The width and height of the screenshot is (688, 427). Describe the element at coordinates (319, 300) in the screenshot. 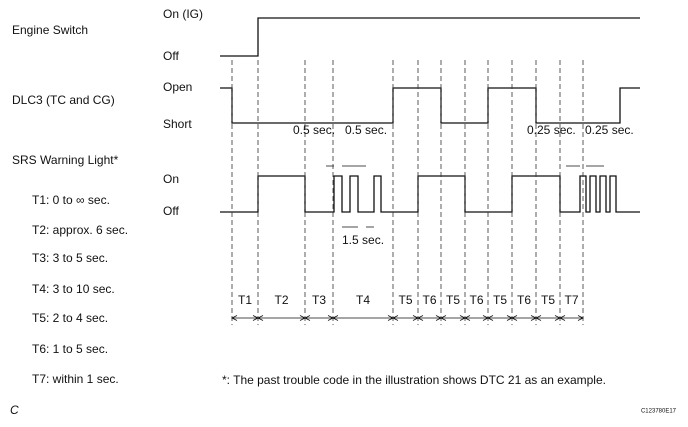

I see `interval-label: T3` at that location.